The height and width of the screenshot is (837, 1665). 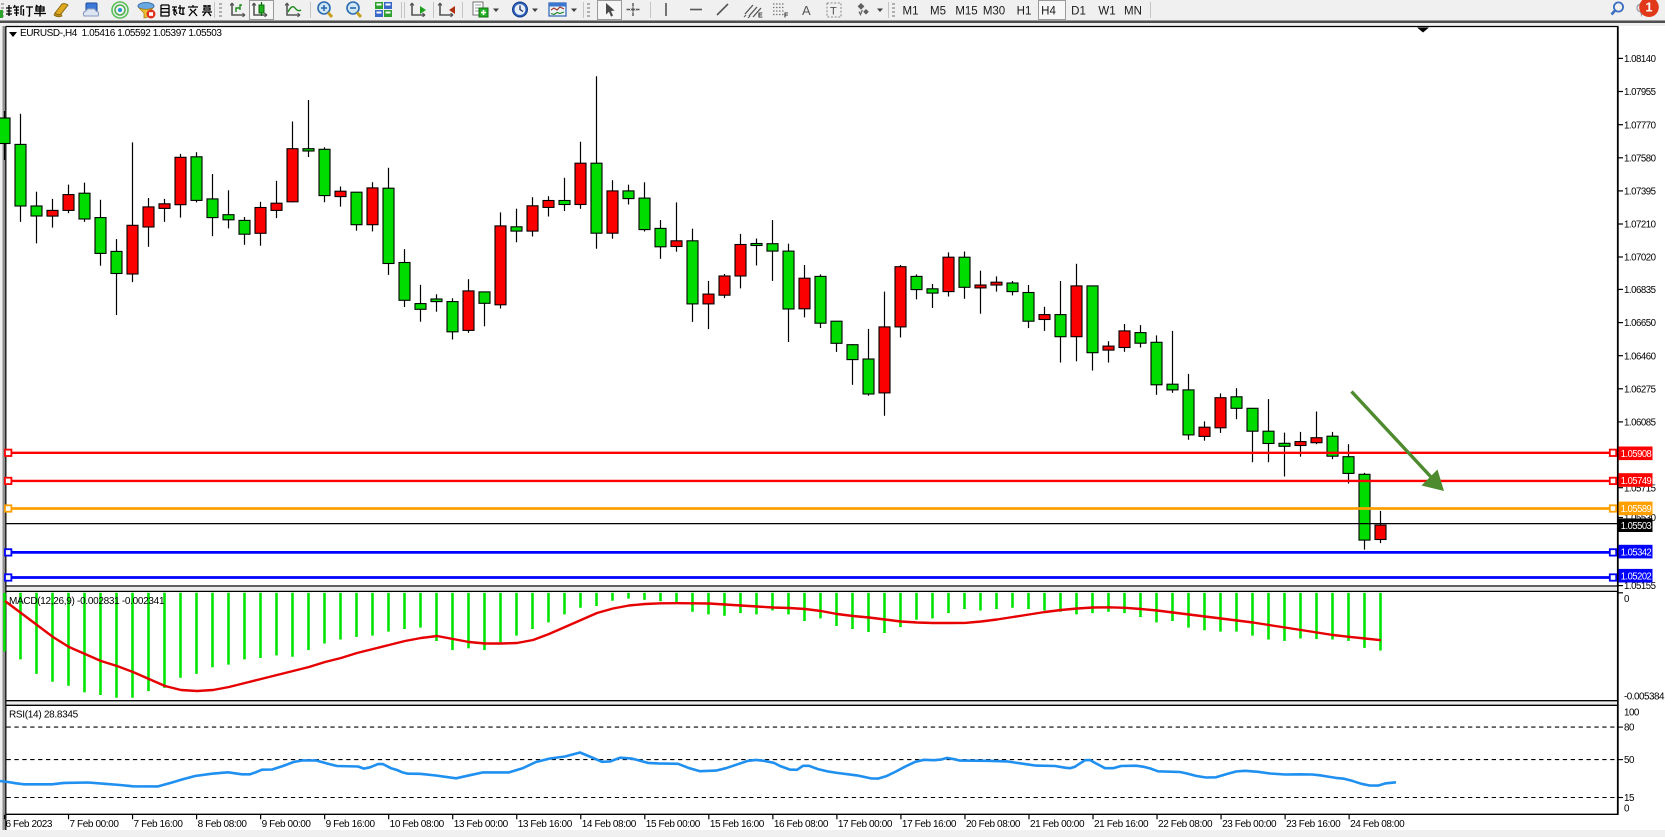 I want to click on svg-text: 15, so click(x=1629, y=798).